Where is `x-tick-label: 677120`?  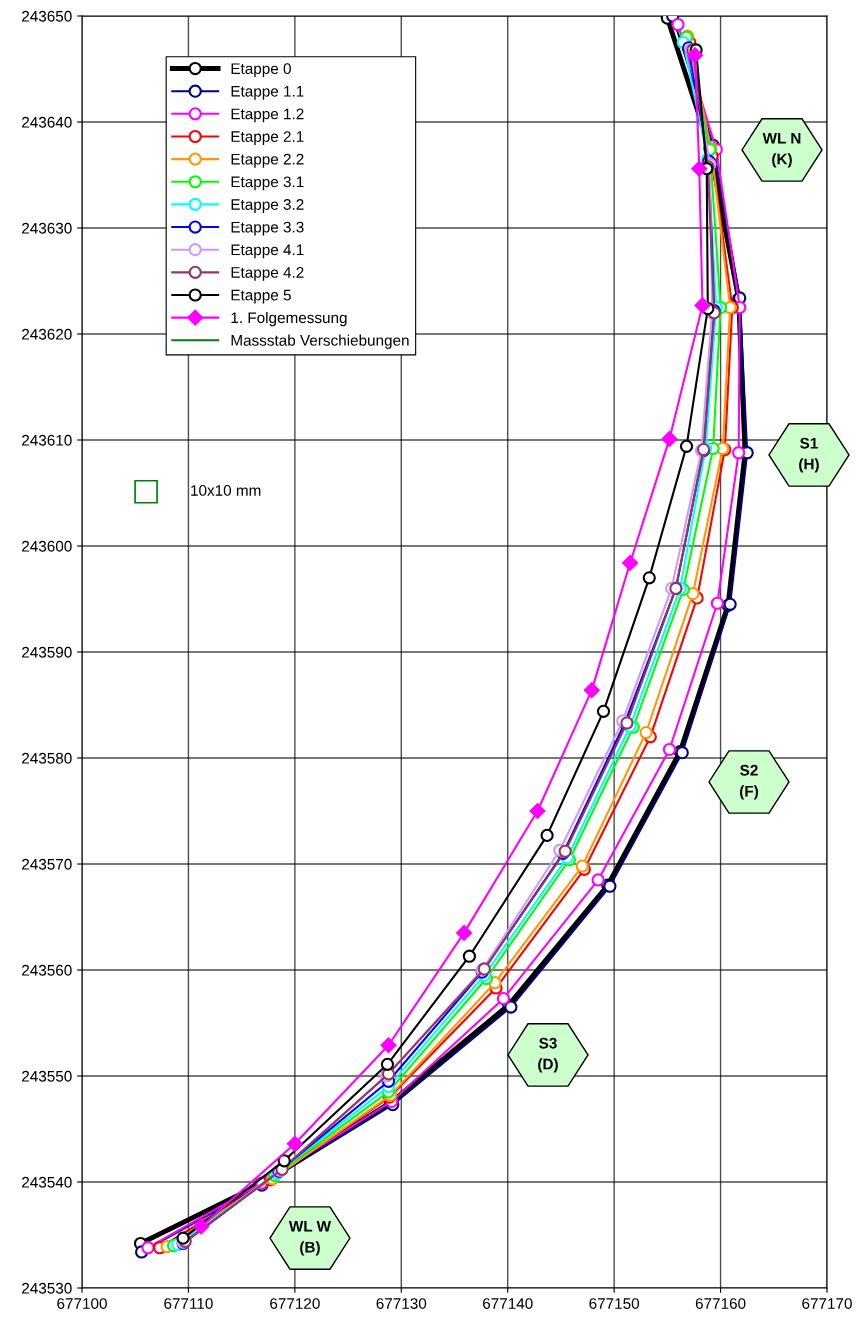 x-tick-label: 677120 is located at coordinates (295, 1303).